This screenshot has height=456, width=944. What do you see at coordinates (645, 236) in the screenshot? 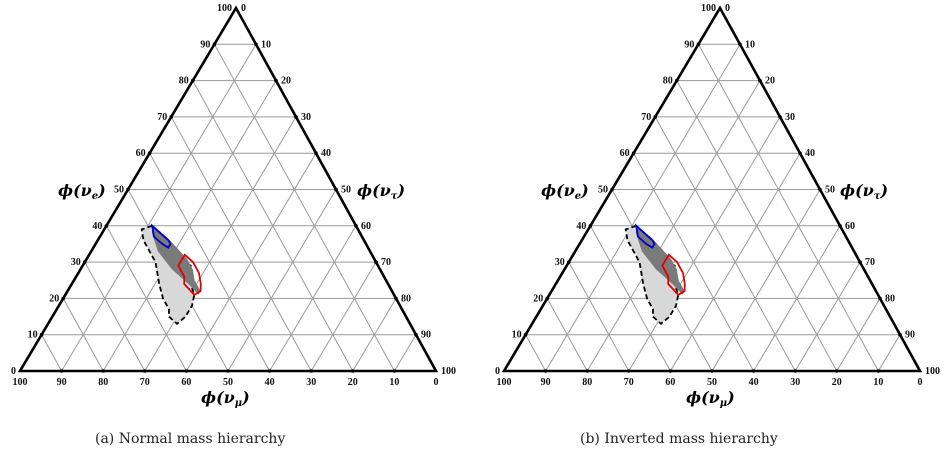
I see `blue-contour` at bounding box center [645, 236].